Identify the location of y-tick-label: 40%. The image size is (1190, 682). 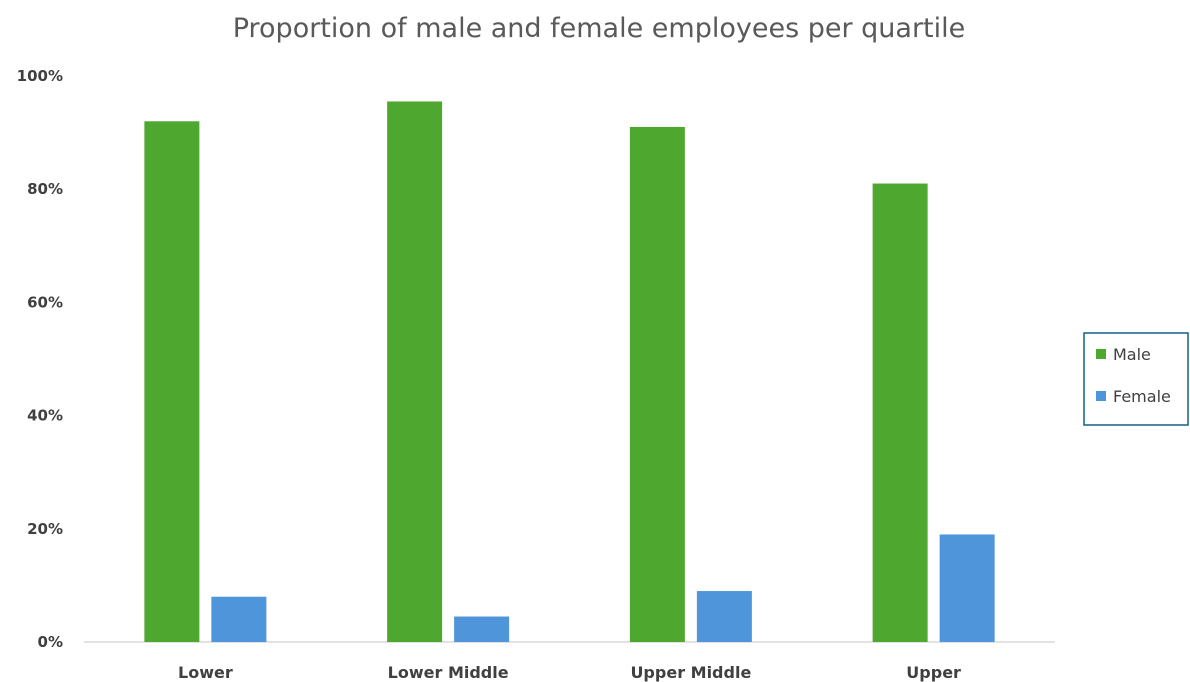
(45, 416).